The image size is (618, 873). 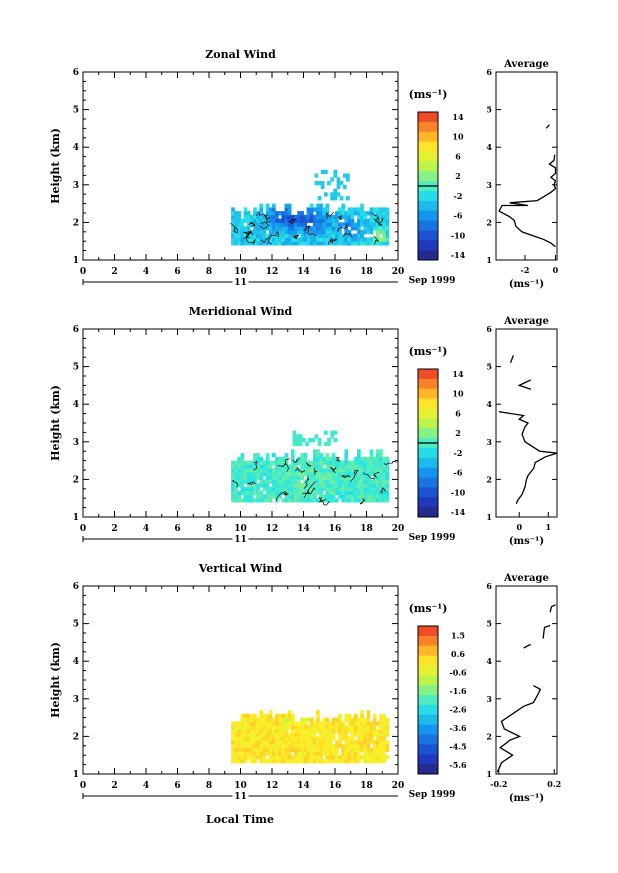 I want to click on profile-y-tick-label: 6, so click(x=489, y=72).